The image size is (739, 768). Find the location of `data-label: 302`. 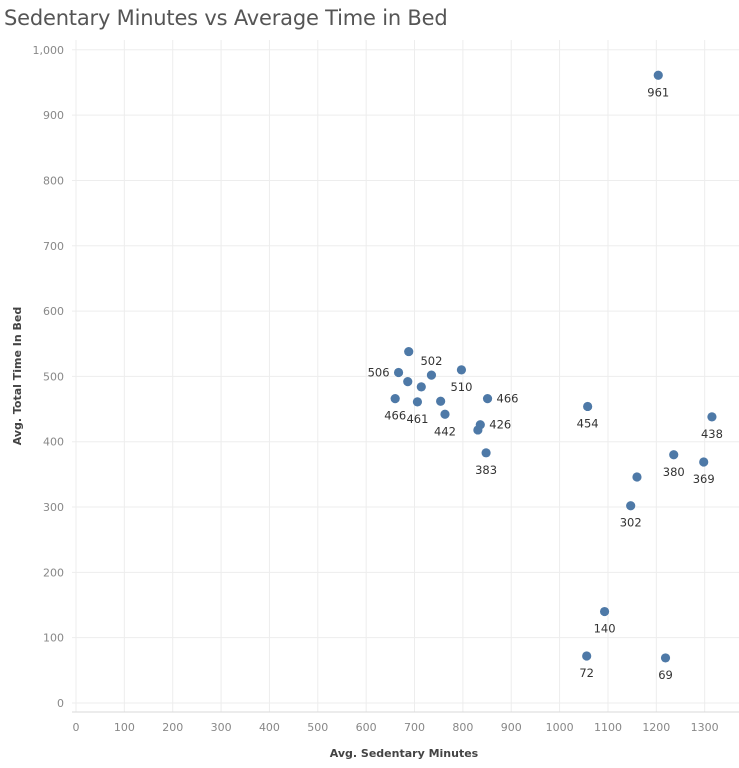

data-label: 302 is located at coordinates (631, 523).